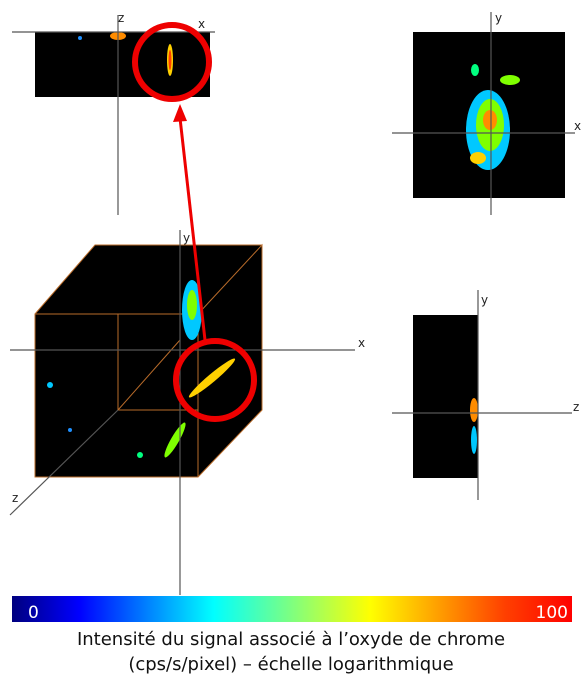  What do you see at coordinates (180, 113) in the screenshot?
I see `arrow-head` at bounding box center [180, 113].